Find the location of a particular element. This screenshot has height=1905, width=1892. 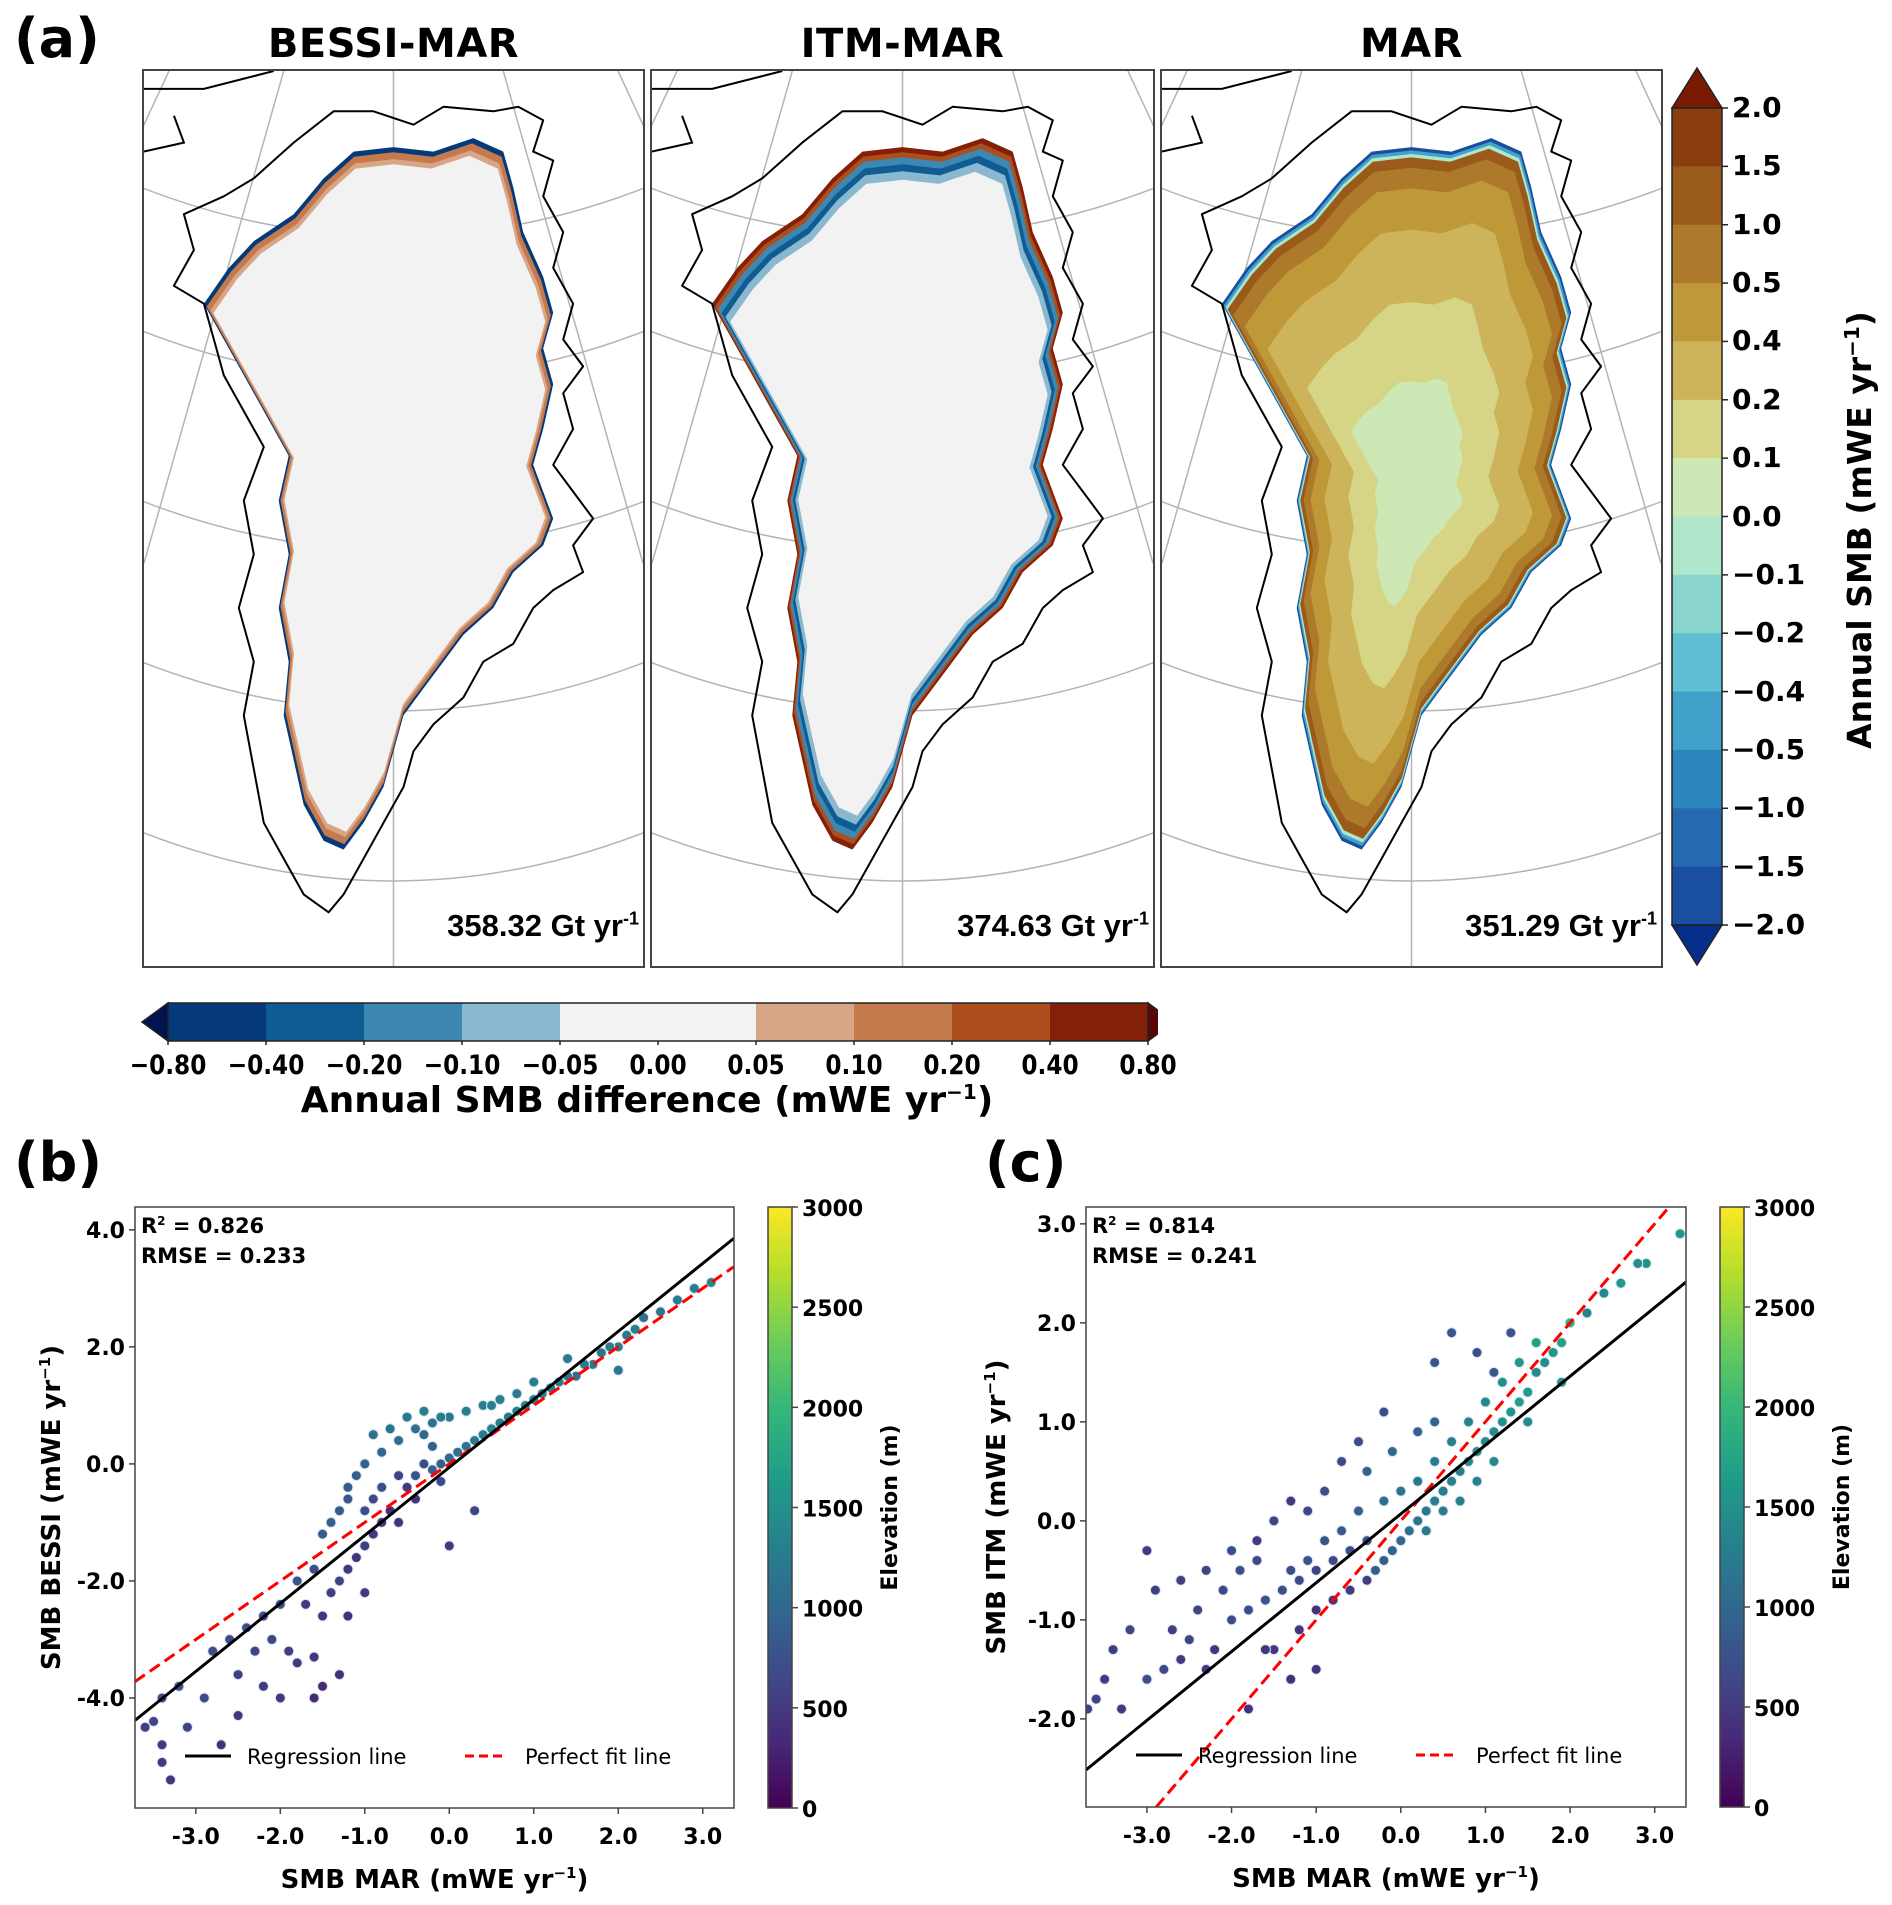

x-axis-label: SMB MAR (mWE yr−1) is located at coordinates (1386, 1878).